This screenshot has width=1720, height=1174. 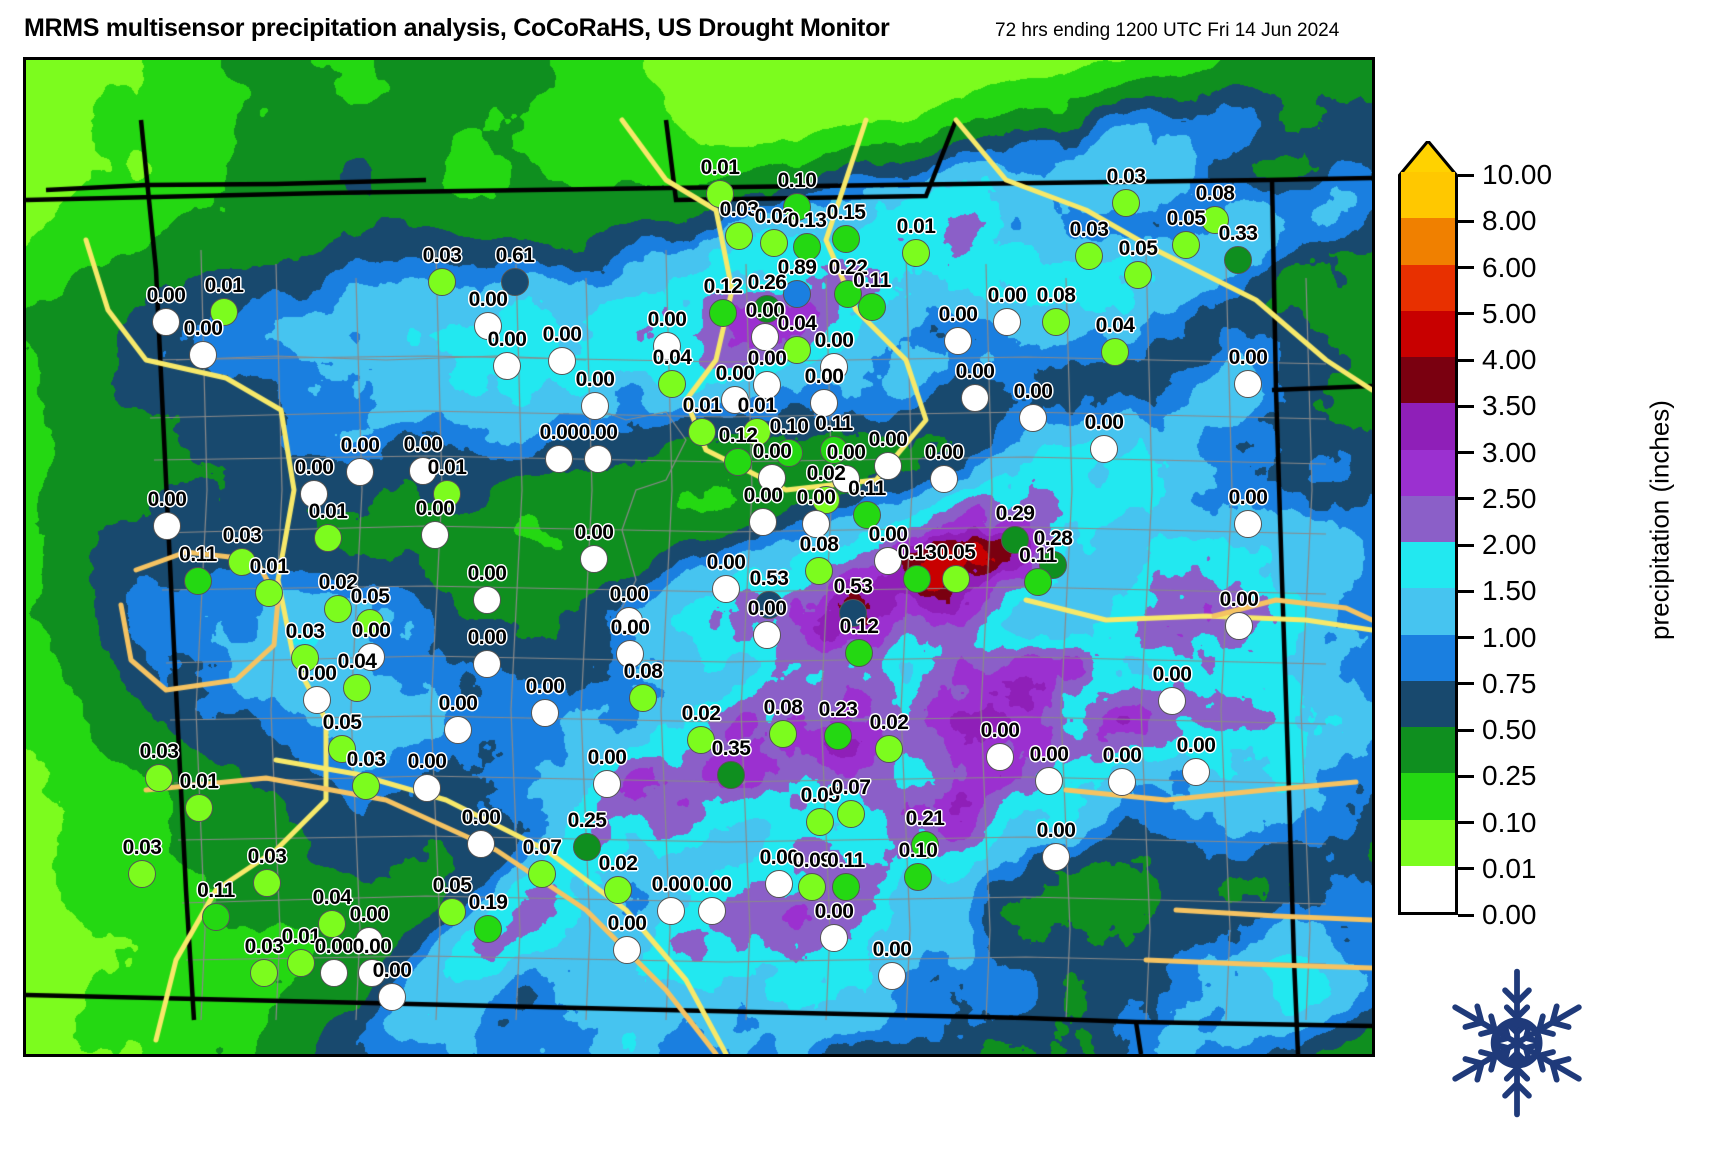 I want to click on station-marker: 0.25, so click(x=587, y=836).